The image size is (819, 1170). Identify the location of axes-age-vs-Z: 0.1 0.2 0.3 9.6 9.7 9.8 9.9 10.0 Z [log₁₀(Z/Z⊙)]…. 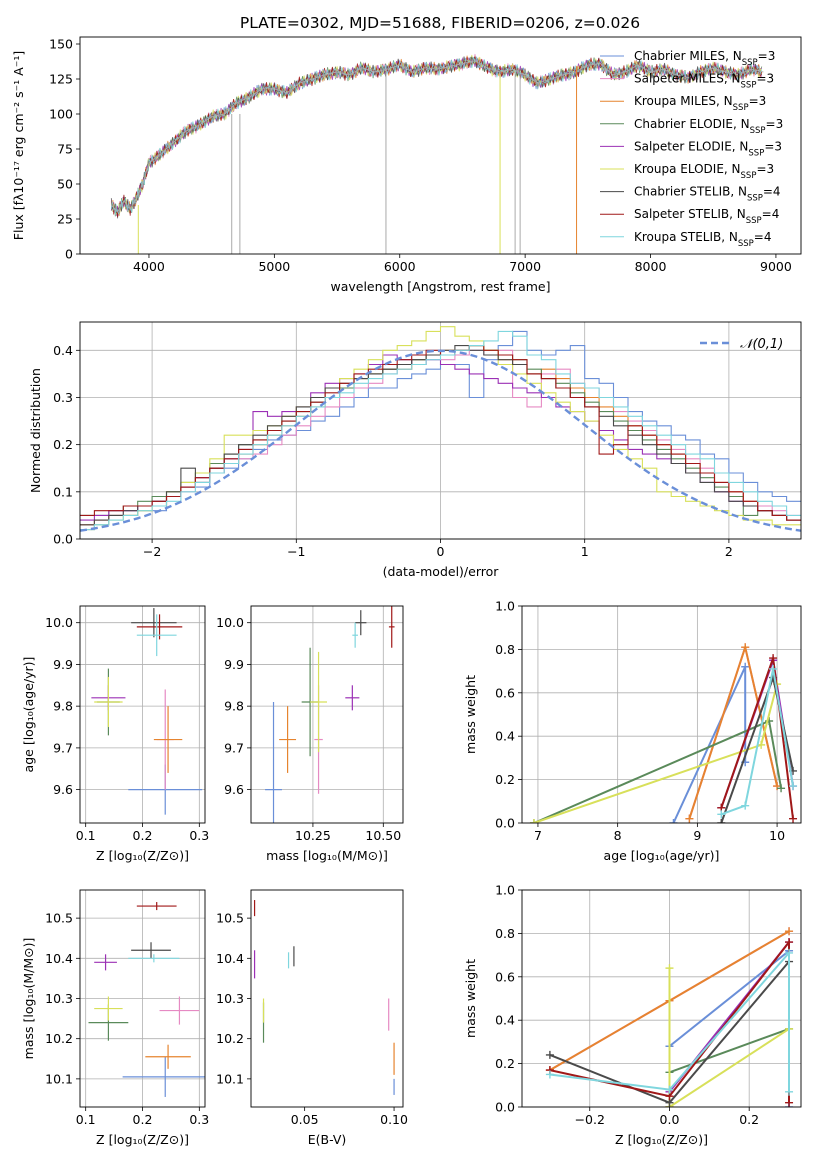
(115, 734).